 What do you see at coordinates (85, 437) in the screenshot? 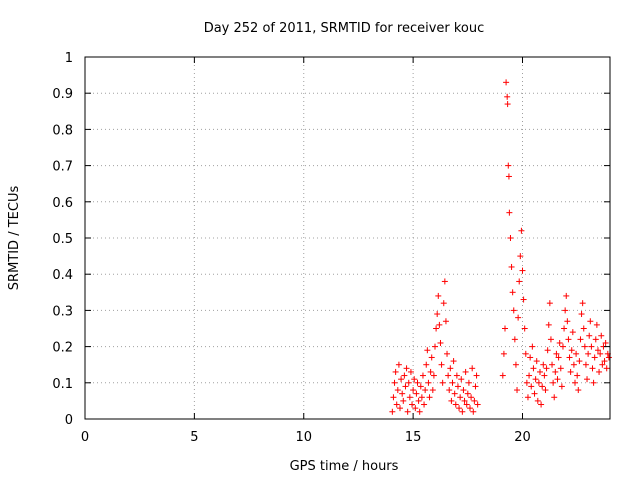
I see `x-tick-label: 0` at bounding box center [85, 437].